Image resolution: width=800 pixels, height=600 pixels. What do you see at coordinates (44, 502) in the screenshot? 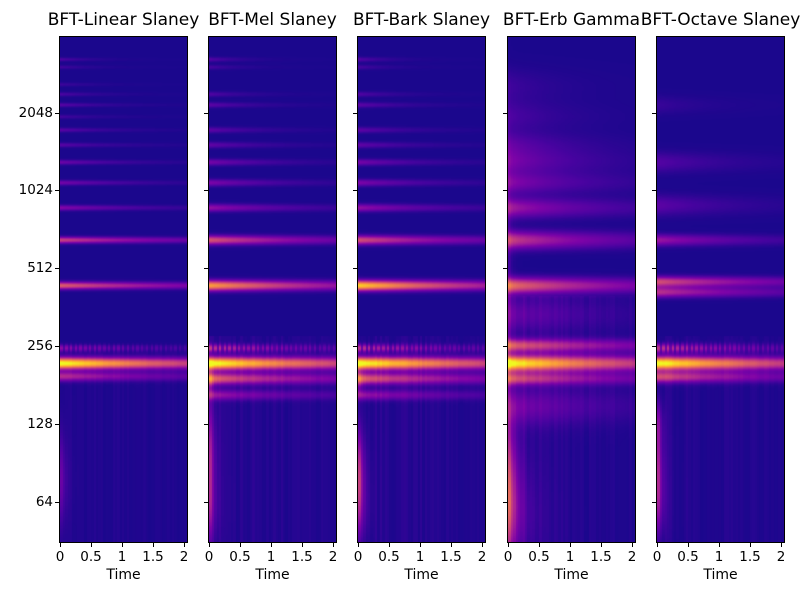
I see `y-tick-label: 64` at bounding box center [44, 502].